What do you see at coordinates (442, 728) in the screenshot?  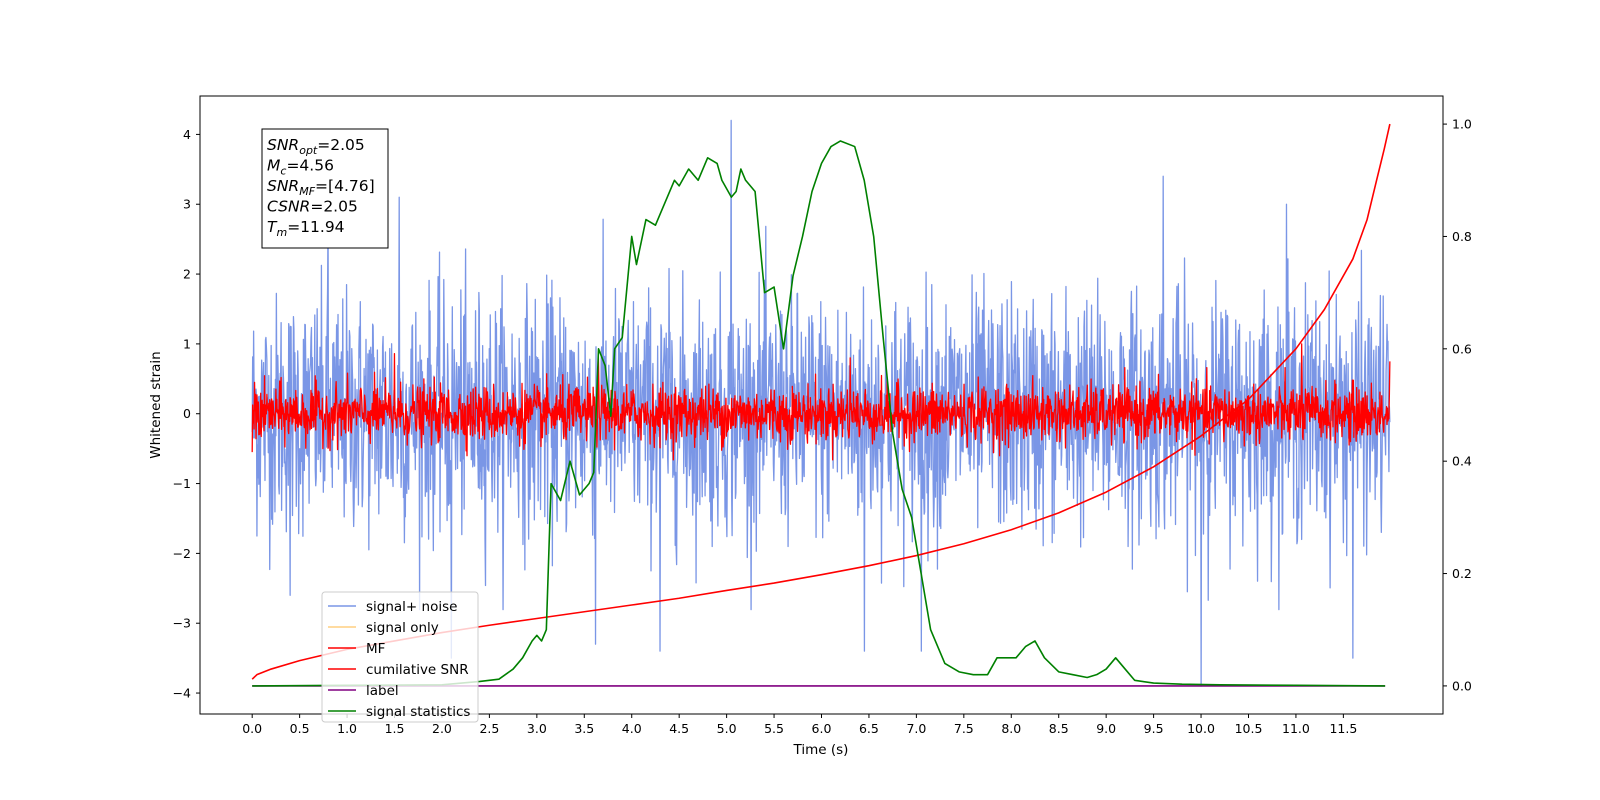 I see `x-tick-label: 2.0` at bounding box center [442, 728].